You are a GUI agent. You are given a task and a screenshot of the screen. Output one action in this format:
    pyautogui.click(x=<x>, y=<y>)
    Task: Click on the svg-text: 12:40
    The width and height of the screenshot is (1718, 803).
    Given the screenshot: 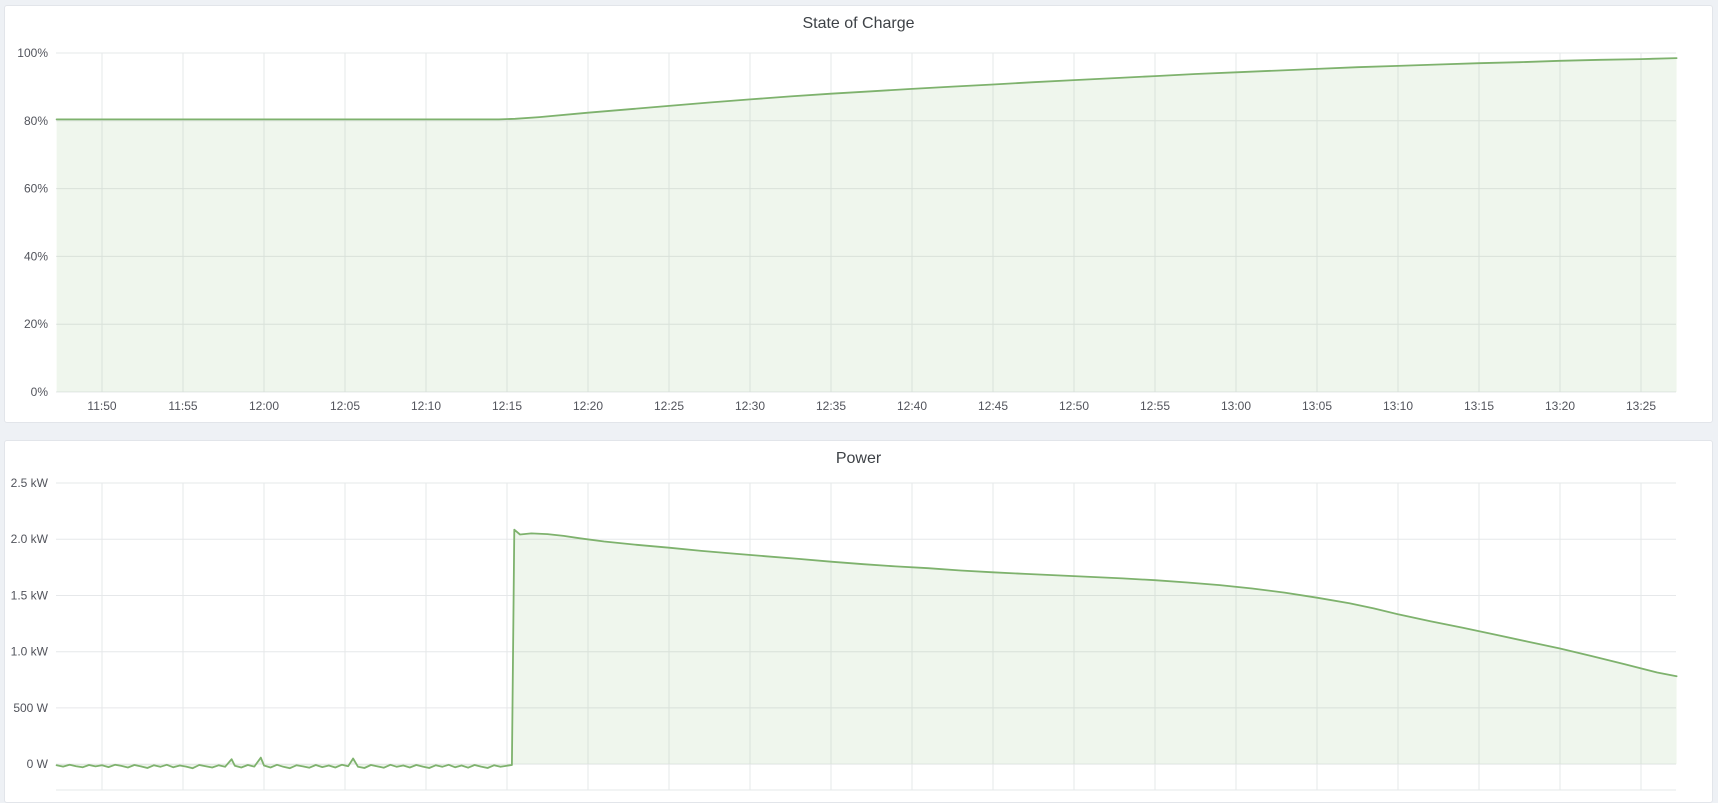 What is the action you would take?
    pyautogui.click(x=912, y=406)
    